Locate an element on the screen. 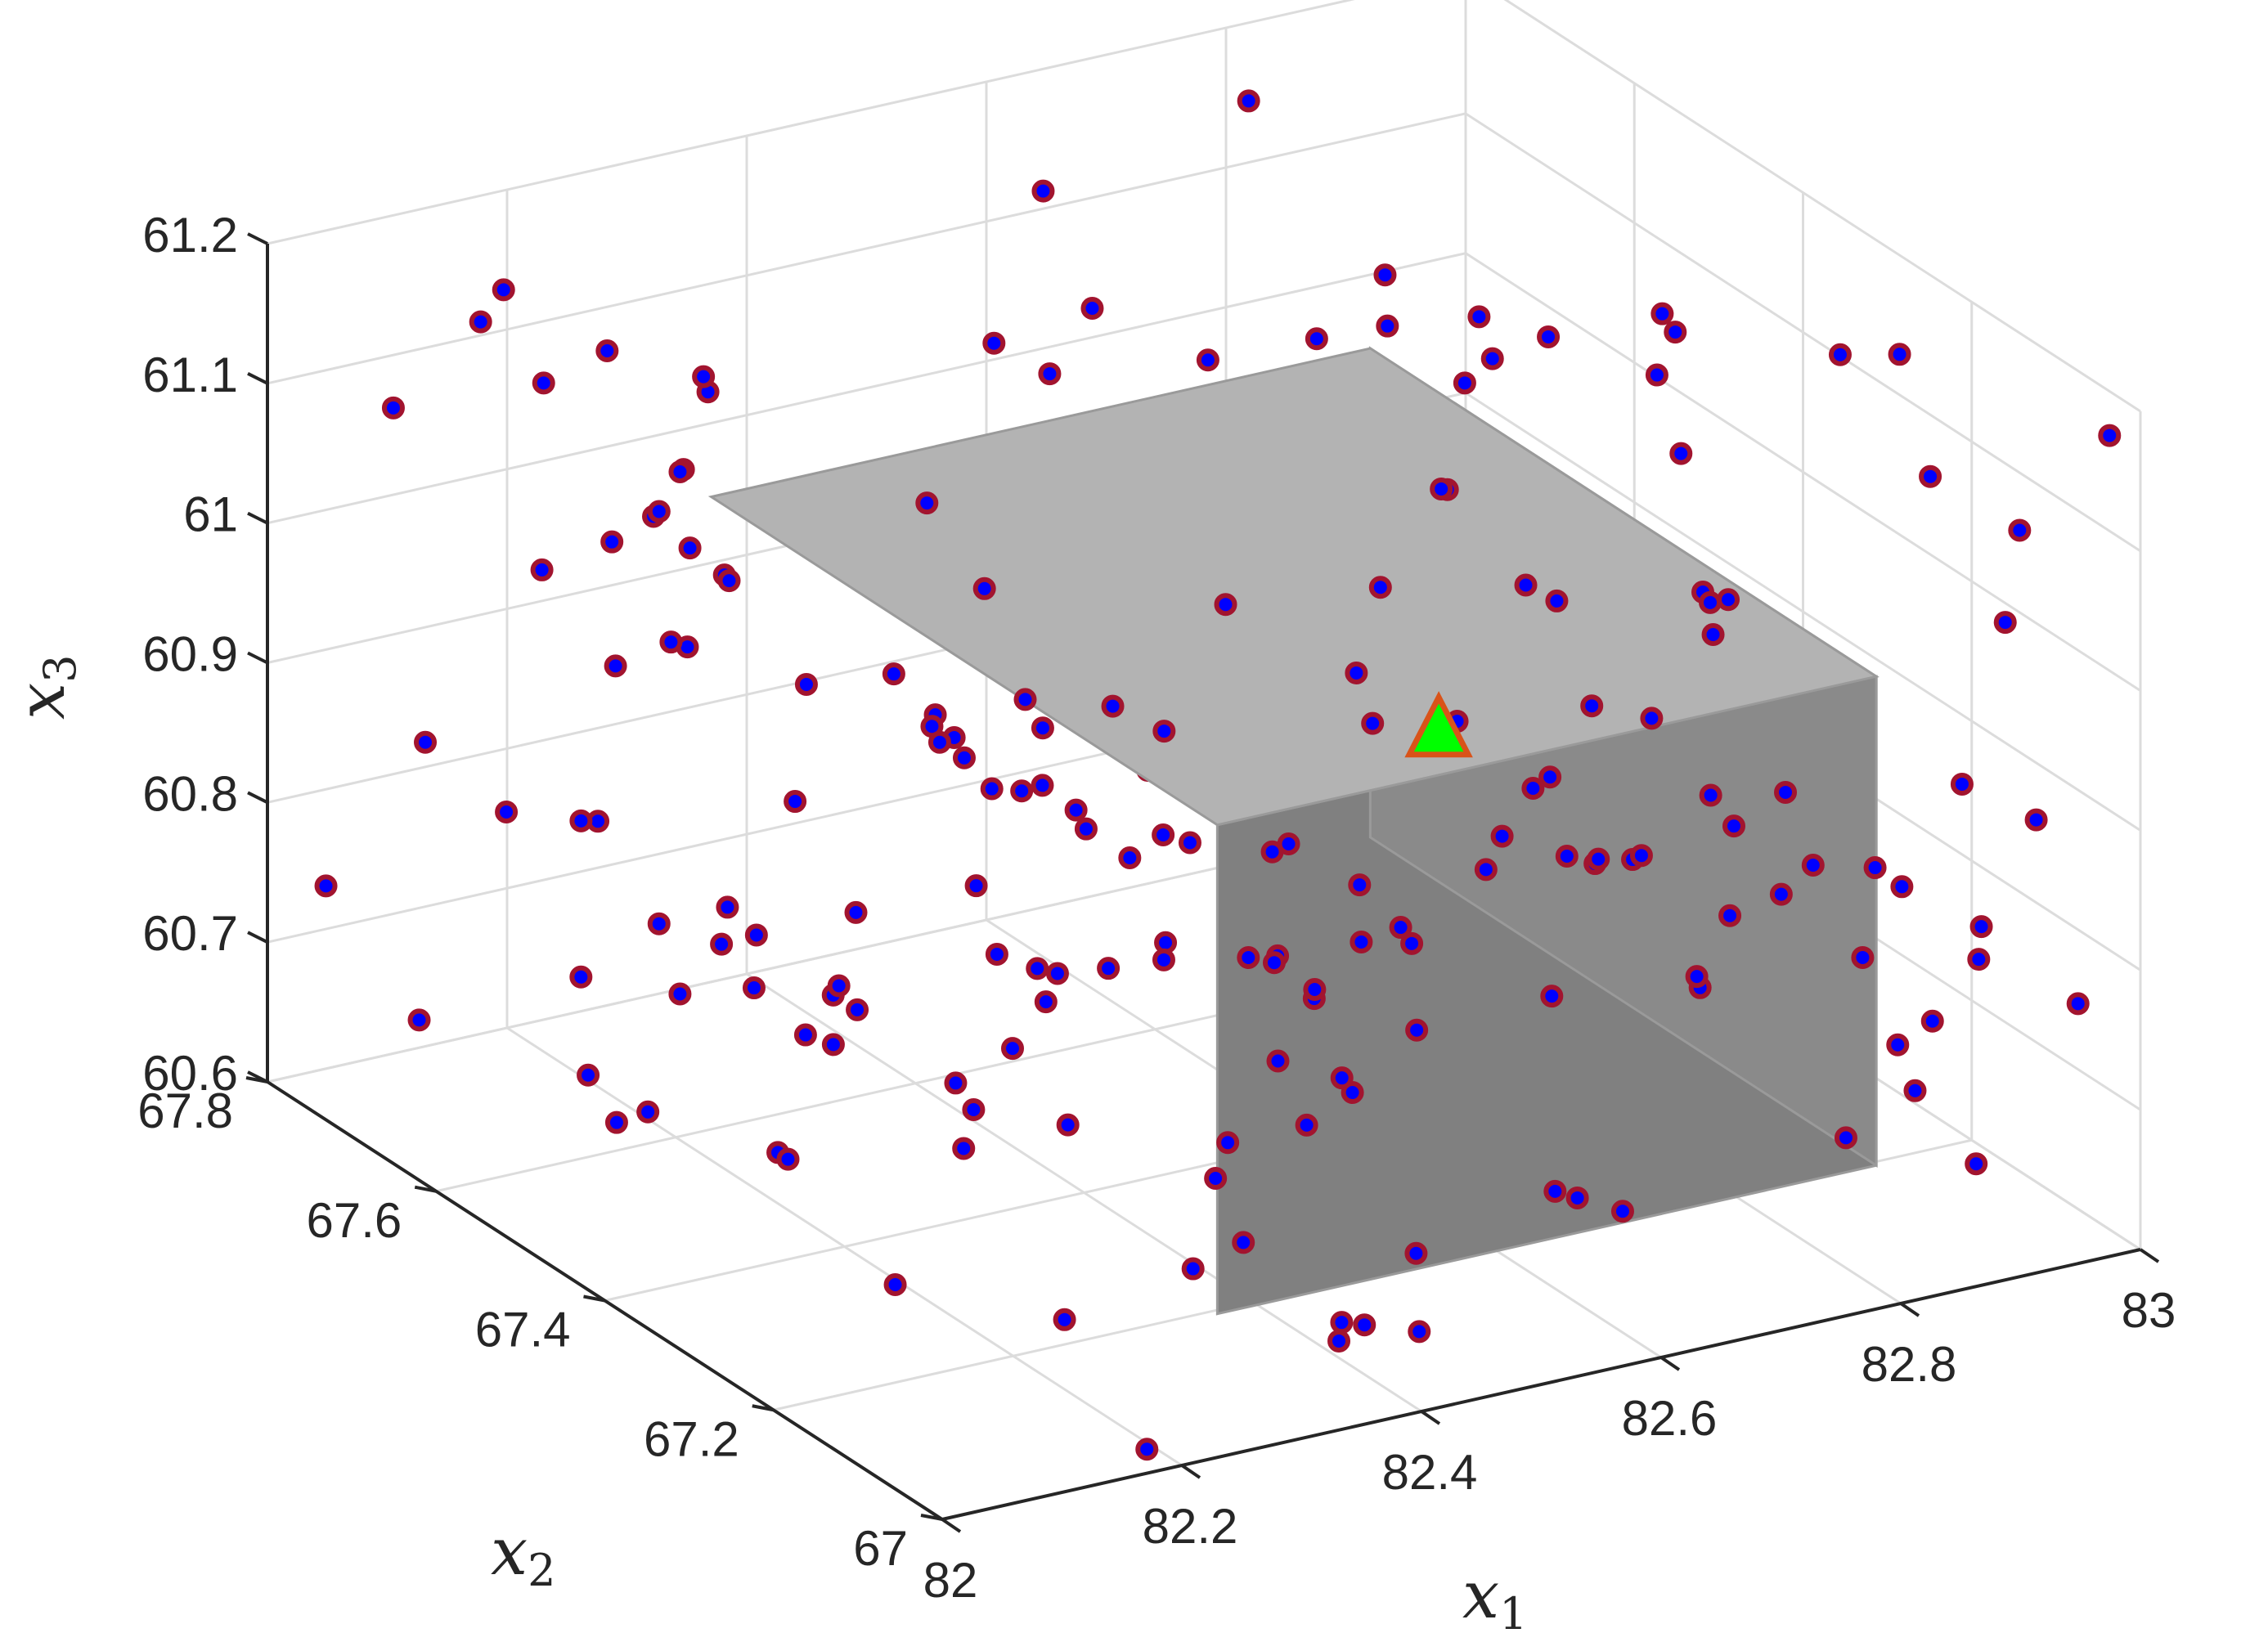 Image resolution: width=2268 pixels, height=1642 pixels. x2-axis-label: x2 is located at coordinates (523, 1555).